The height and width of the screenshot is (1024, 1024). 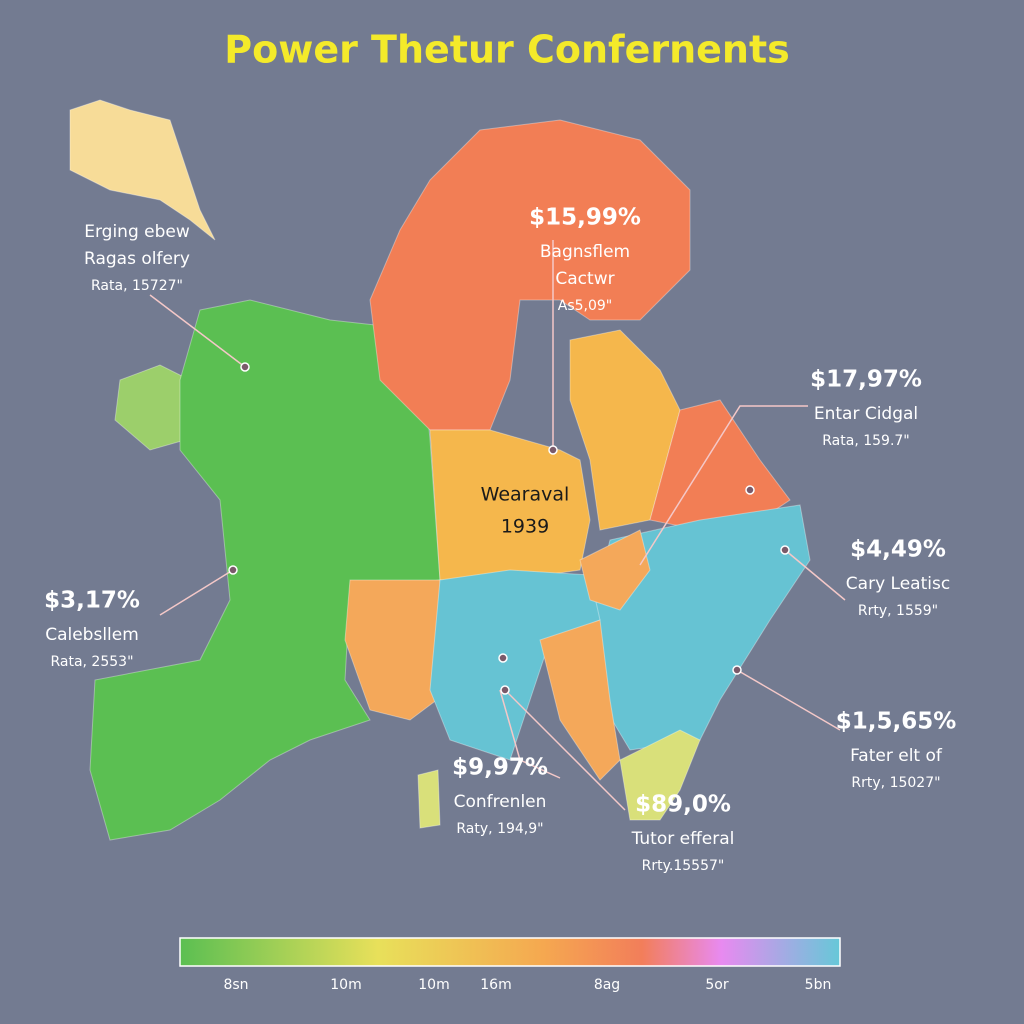 I want to click on callout-text: Calebsllem, so click(x=92, y=635).